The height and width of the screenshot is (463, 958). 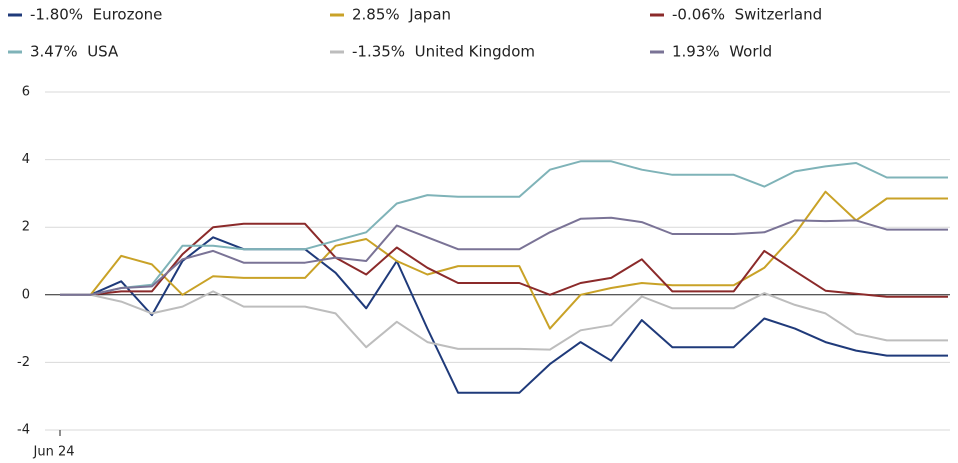 I want to click on y-tick-label: -2, so click(x=23, y=362).